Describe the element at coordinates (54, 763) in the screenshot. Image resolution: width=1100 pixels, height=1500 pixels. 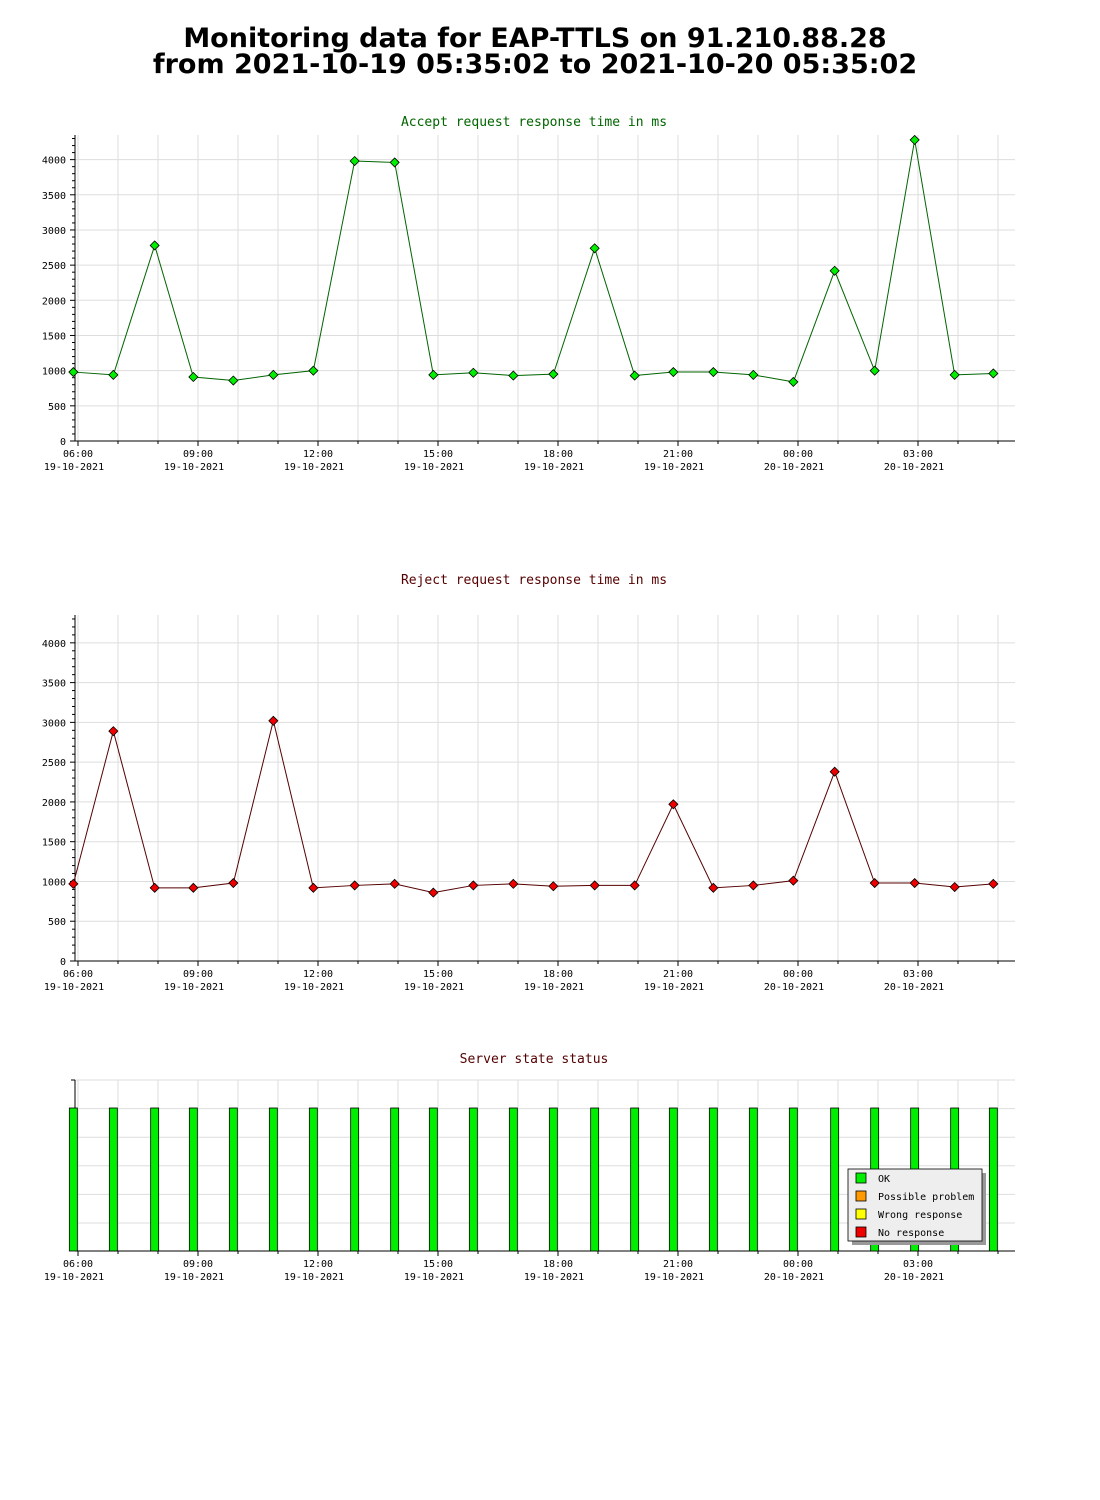
I see `reject-y-tick-label: 2500` at that location.